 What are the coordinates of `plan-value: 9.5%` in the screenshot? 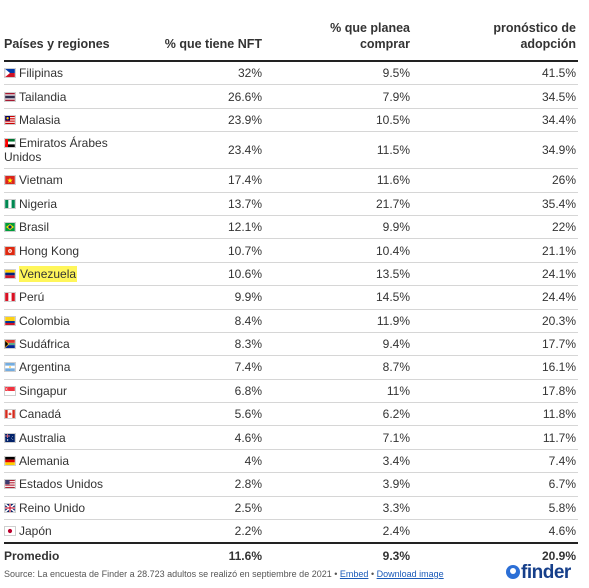 It's located at (338, 73).